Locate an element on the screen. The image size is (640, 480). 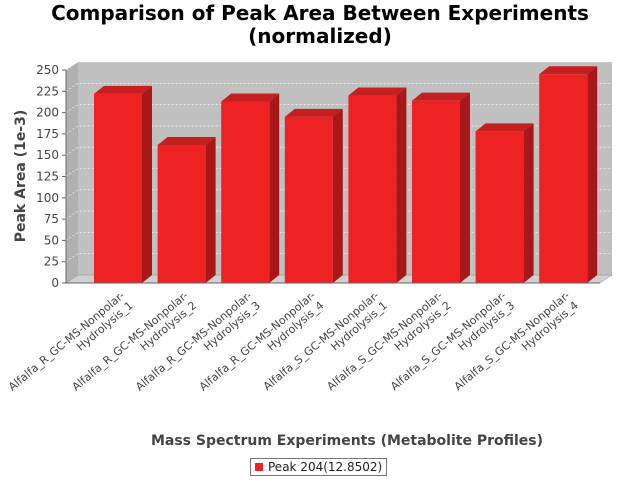
y-tick-label: 250 is located at coordinates (47, 70).